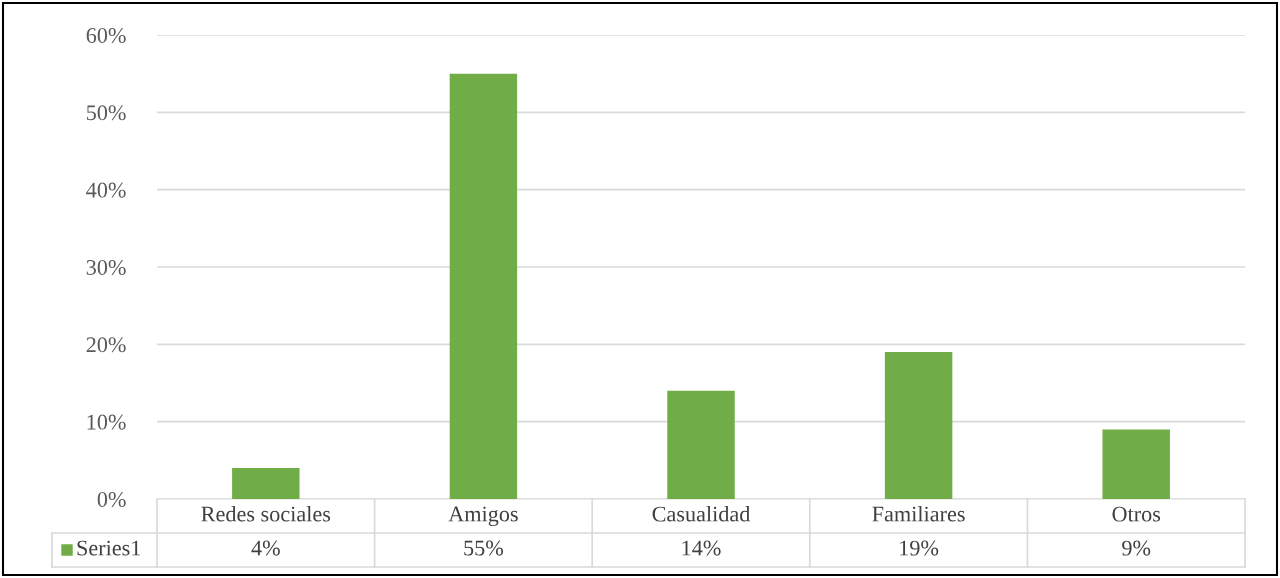 This screenshot has height=578, width=1280. Describe the element at coordinates (1136, 514) in the screenshot. I see `x-tick-label: Otros` at that location.